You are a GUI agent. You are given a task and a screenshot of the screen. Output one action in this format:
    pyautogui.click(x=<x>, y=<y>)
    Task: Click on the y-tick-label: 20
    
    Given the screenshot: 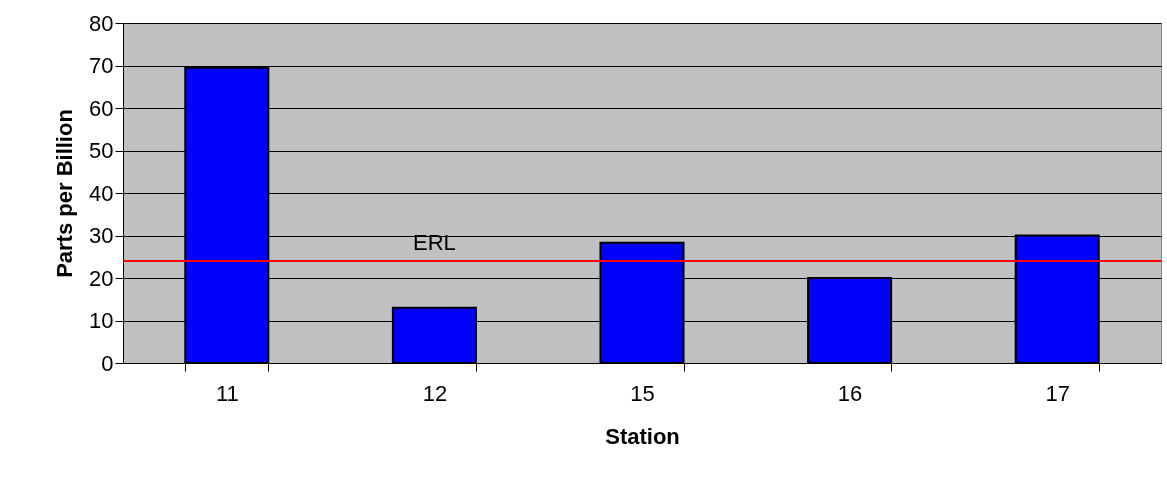 What is the action you would take?
    pyautogui.click(x=101, y=278)
    